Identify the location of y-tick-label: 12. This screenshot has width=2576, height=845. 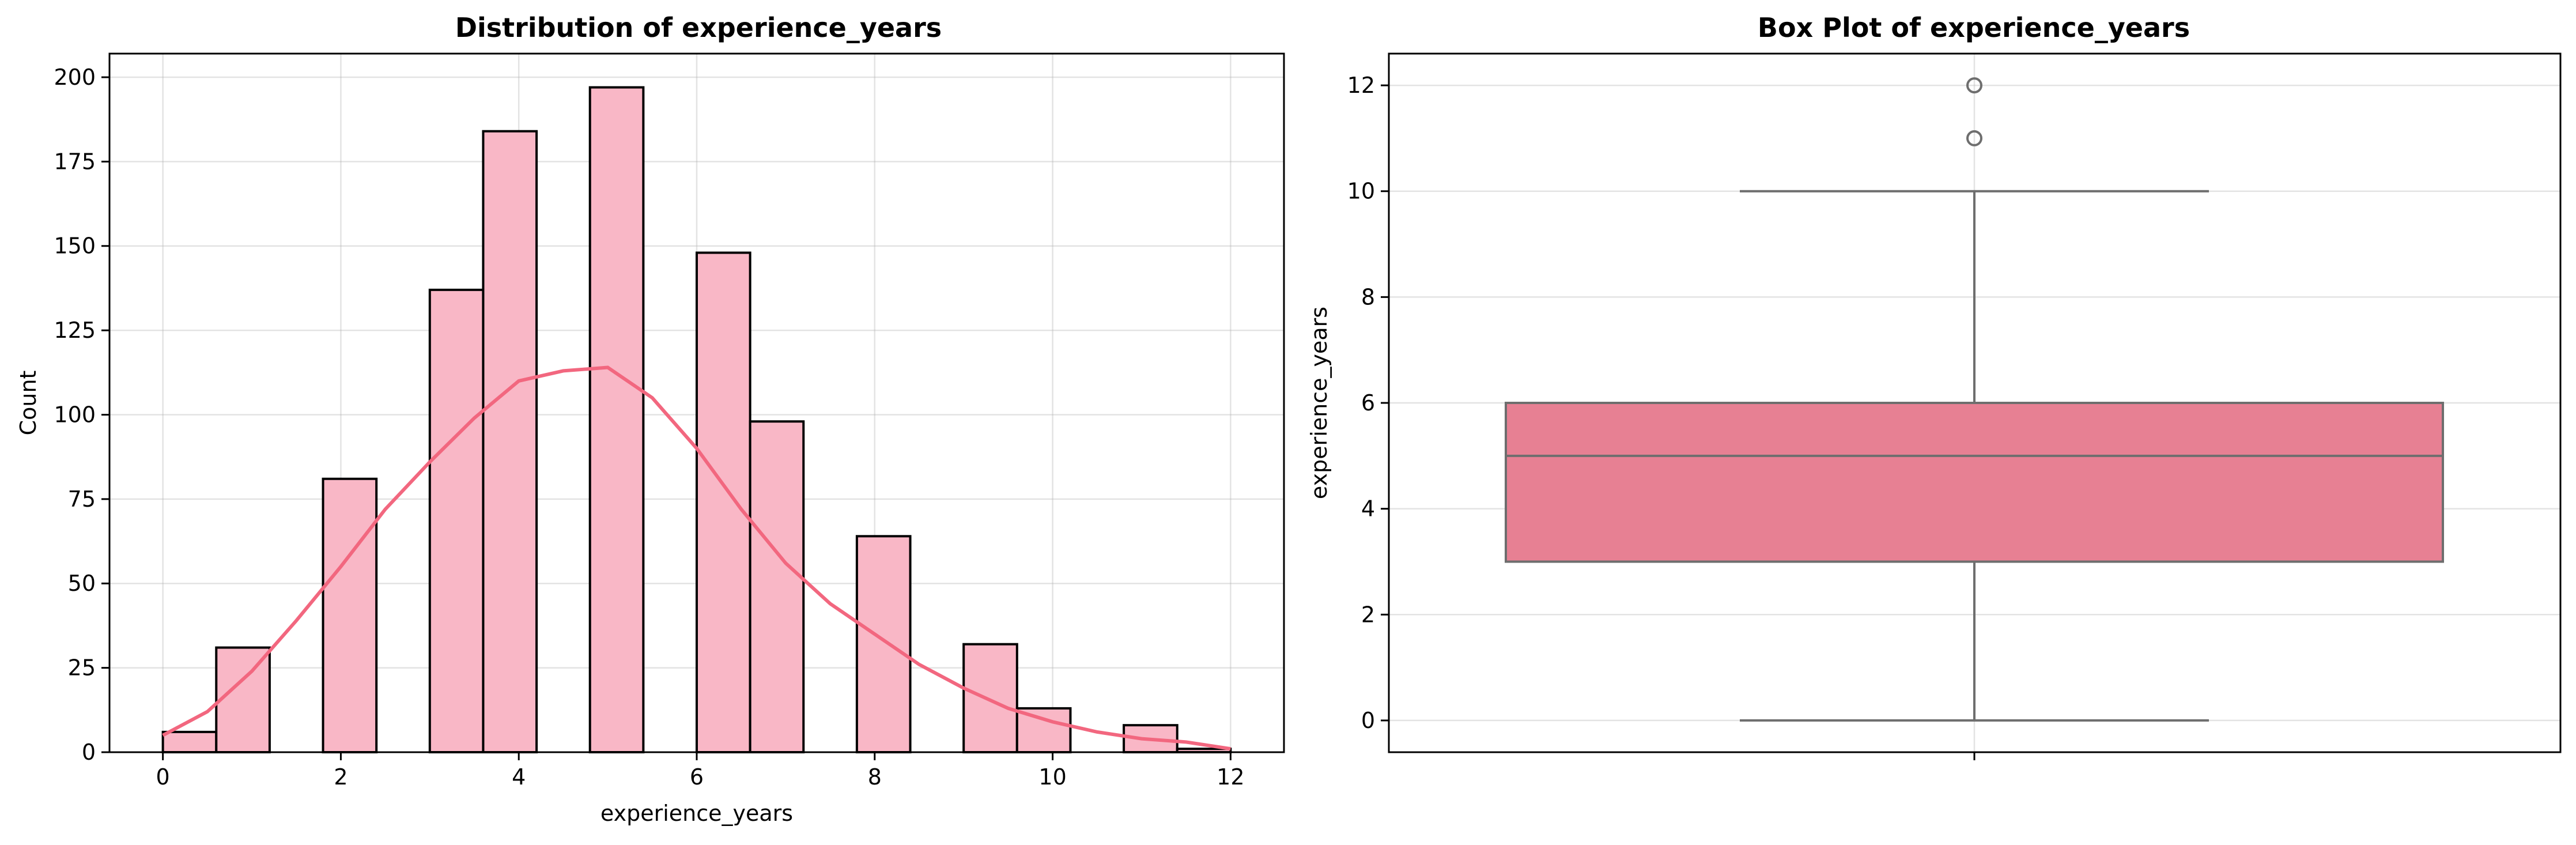
(1361, 85).